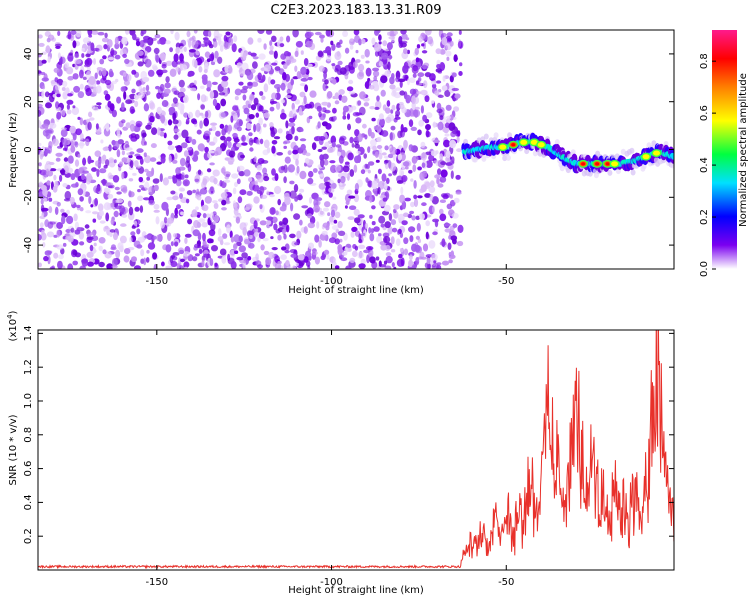 Image resolution: width=750 pixels, height=600 pixels. What do you see at coordinates (534, 142) in the screenshot?
I see `hotspot-mid` at bounding box center [534, 142].